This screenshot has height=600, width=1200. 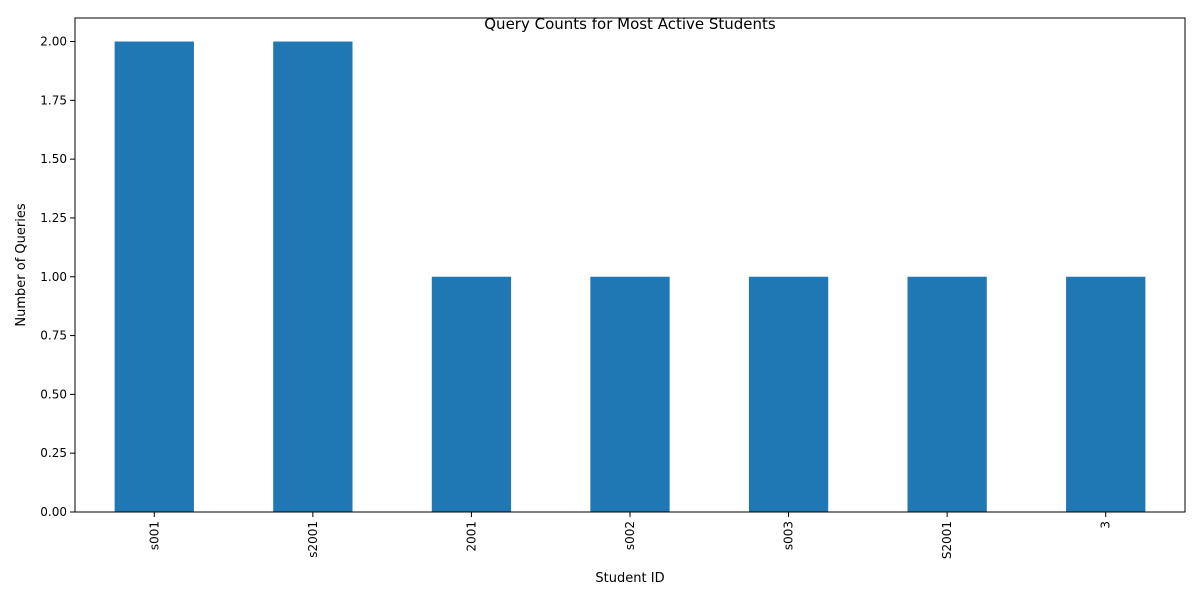 What do you see at coordinates (53, 100) in the screenshot?
I see `y-tick-label-1.75: 1.75` at bounding box center [53, 100].